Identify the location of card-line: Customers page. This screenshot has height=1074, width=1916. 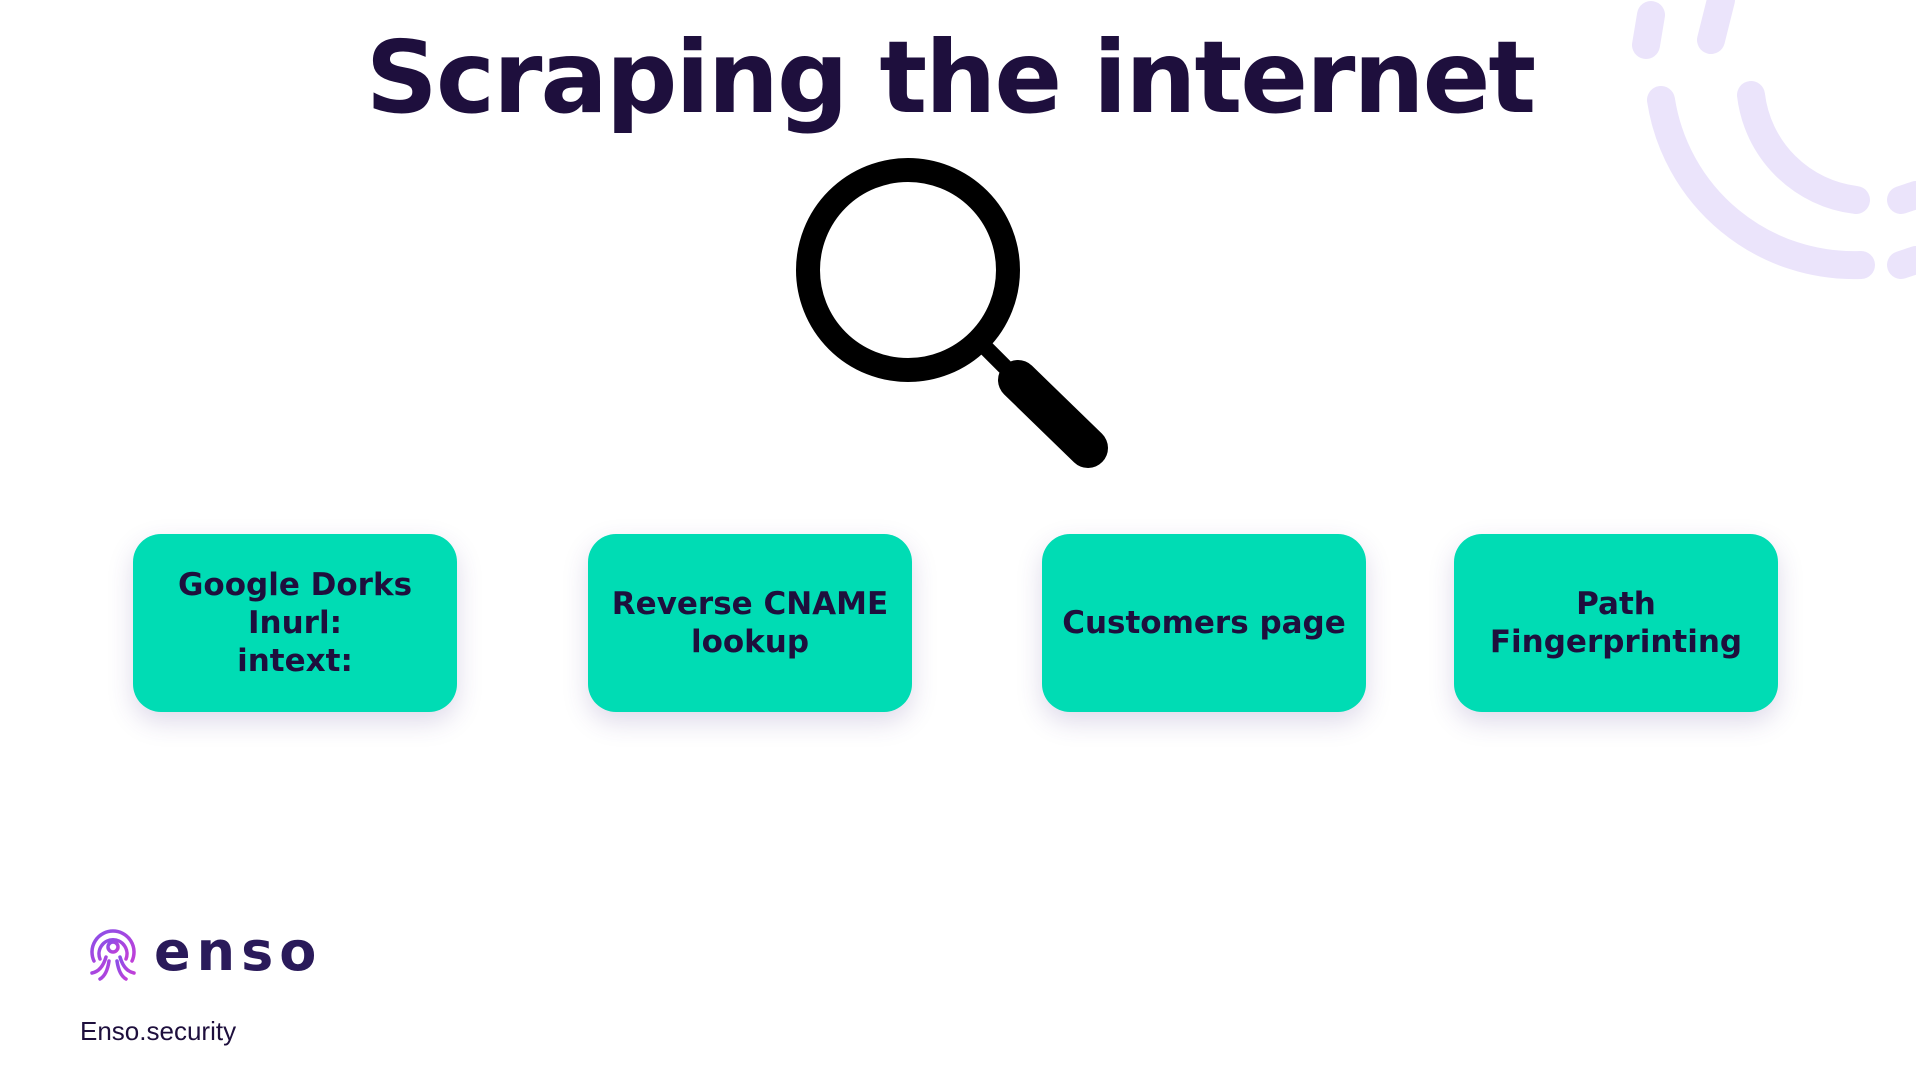
(1204, 623).